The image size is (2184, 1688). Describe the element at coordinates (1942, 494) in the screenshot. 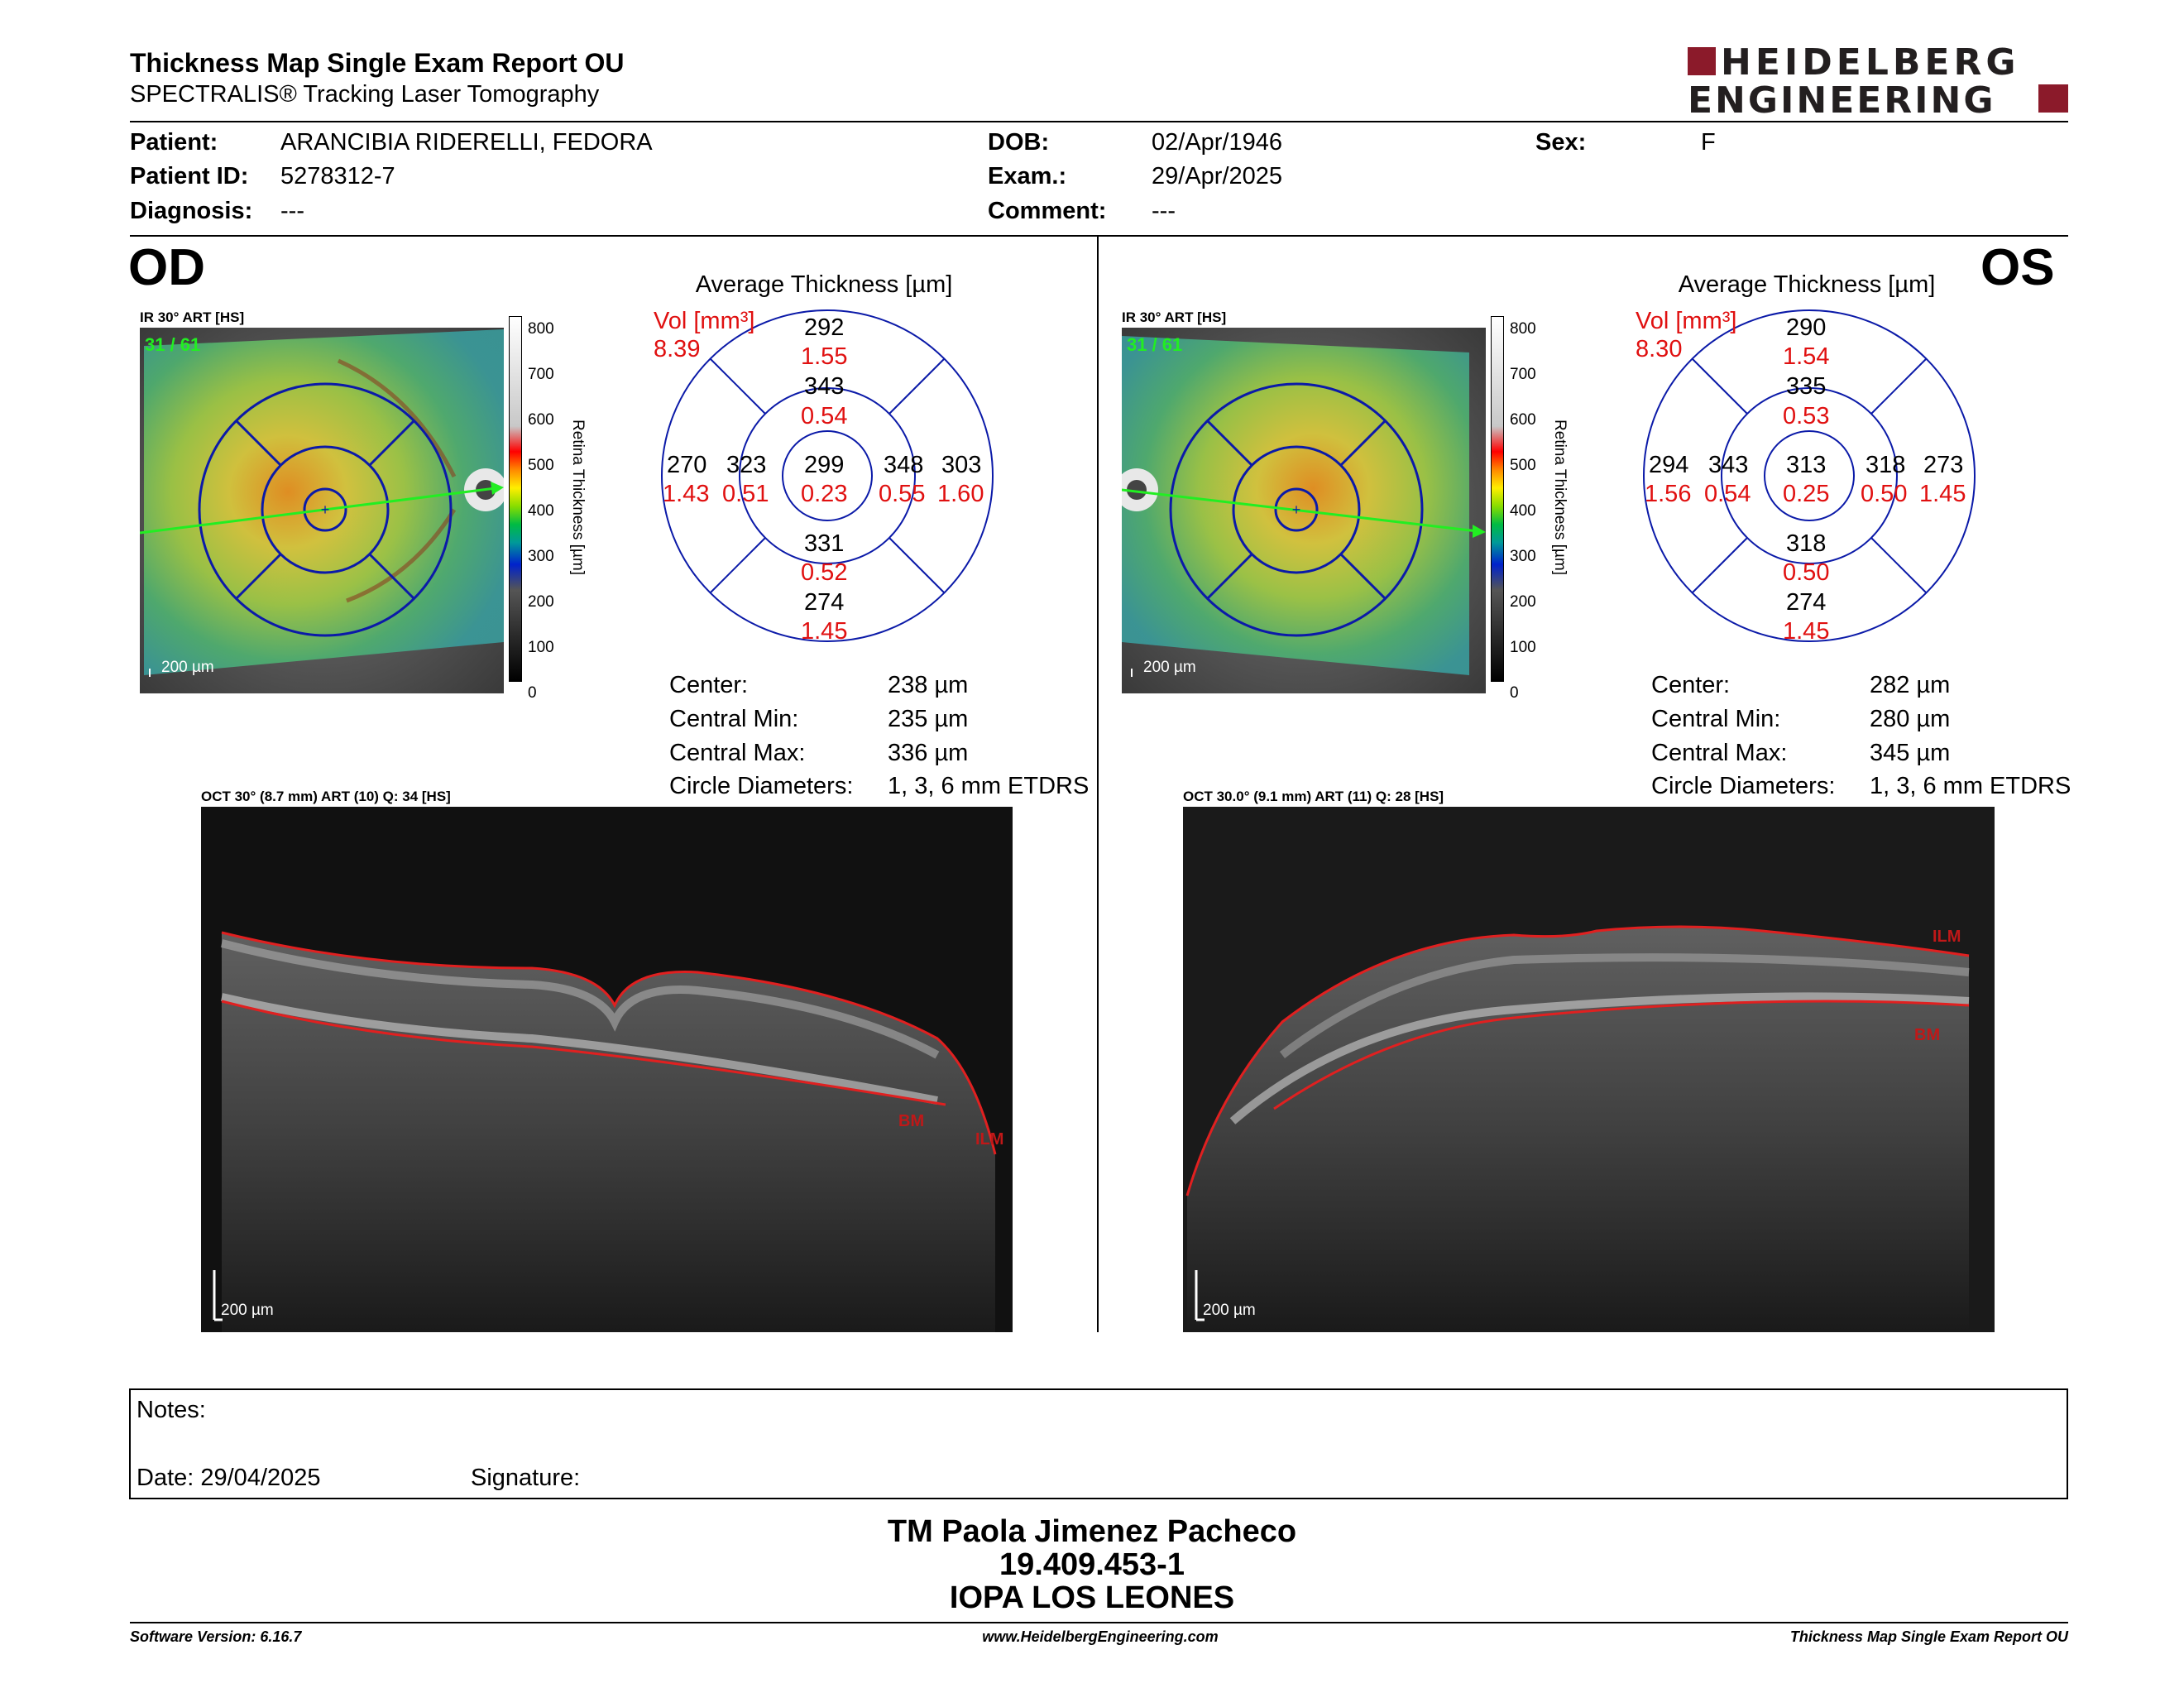

I see `os-outer-right-vol: 1.45` at that location.